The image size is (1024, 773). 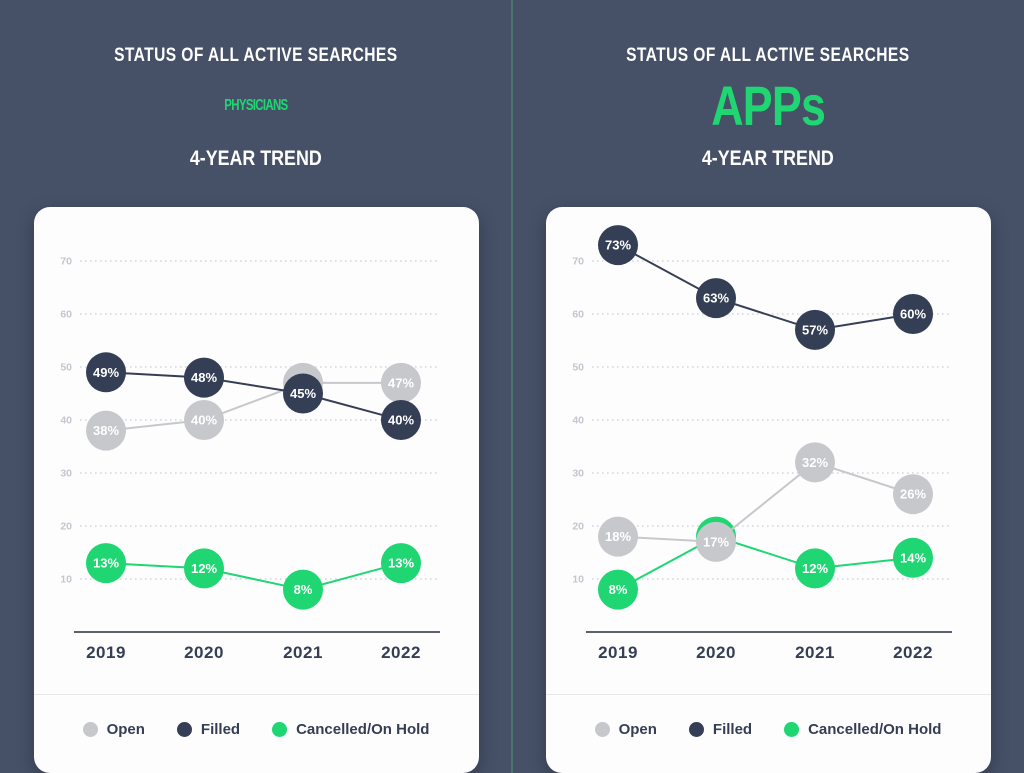 I want to click on data-point-label: 45%, so click(x=302, y=393).